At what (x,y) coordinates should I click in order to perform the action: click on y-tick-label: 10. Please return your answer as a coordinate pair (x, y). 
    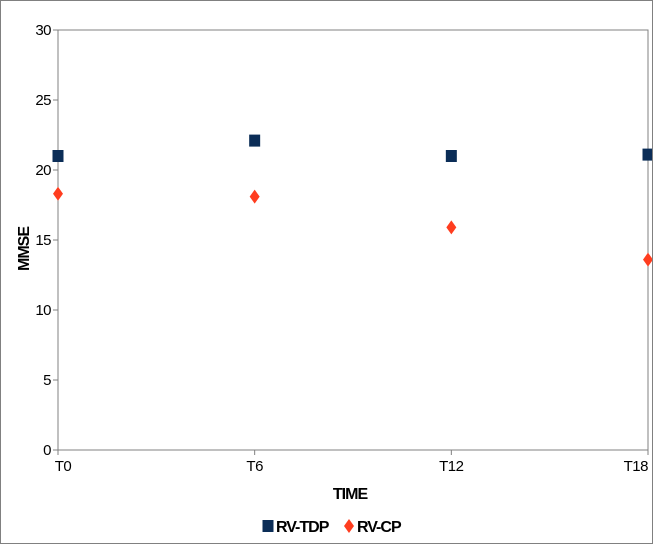
    Looking at the image, I should click on (43, 310).